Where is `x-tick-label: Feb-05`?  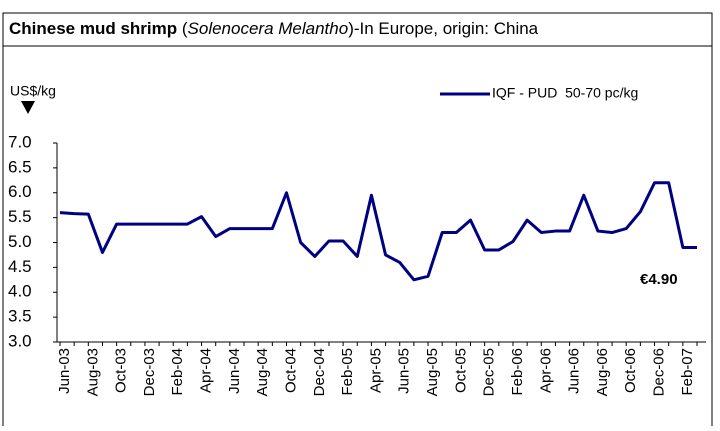
x-tick-label: Feb-05 is located at coordinates (347, 372).